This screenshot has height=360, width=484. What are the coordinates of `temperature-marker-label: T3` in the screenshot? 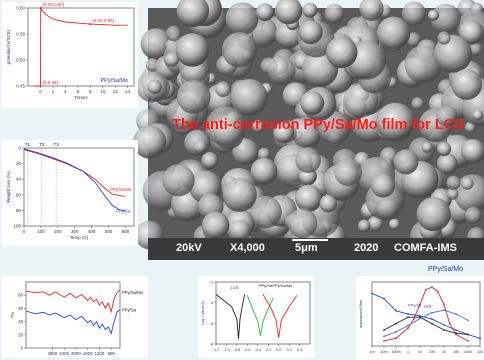 It's located at (57, 144).